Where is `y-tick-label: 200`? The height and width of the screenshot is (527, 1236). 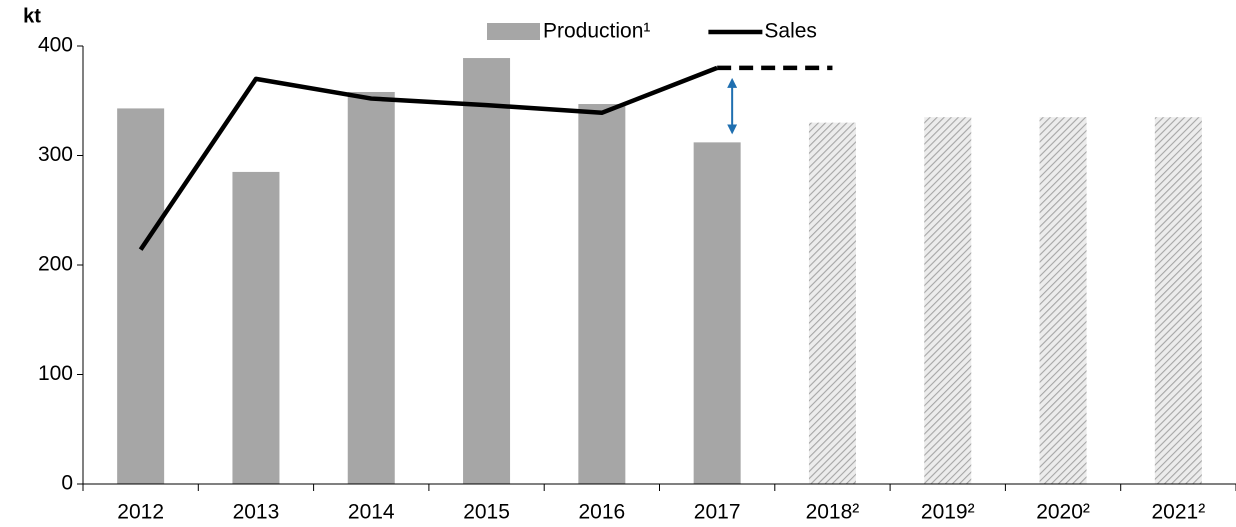 y-tick-label: 200 is located at coordinates (55, 264).